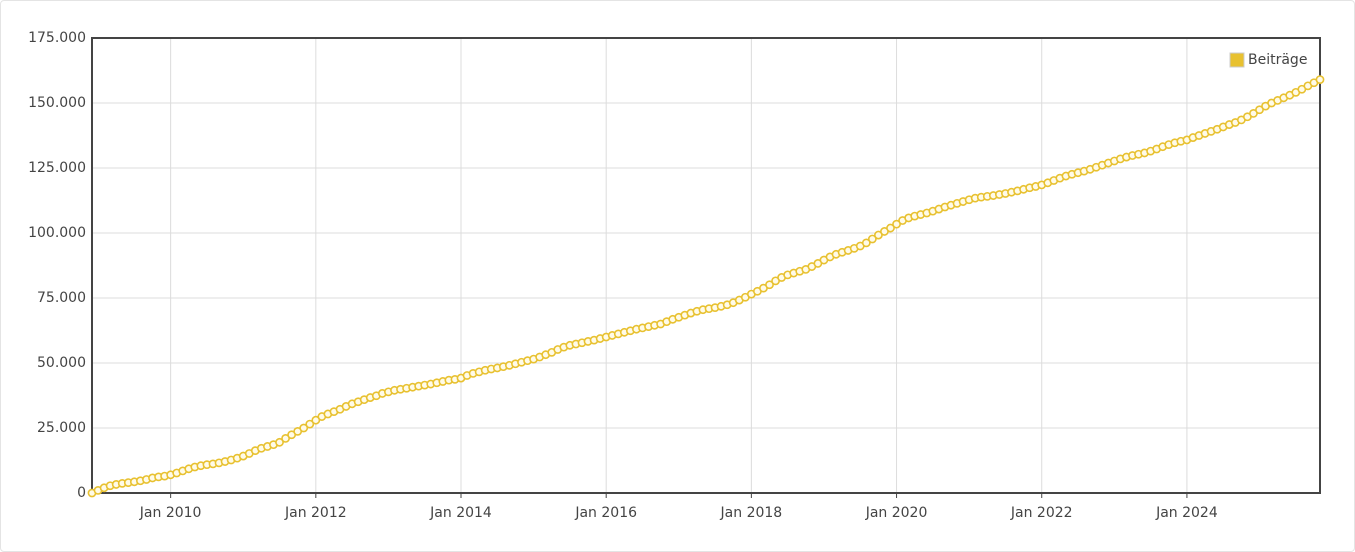 The width and height of the screenshot is (1355, 552). What do you see at coordinates (1237, 60) in the screenshot?
I see `legend-swatch` at bounding box center [1237, 60].